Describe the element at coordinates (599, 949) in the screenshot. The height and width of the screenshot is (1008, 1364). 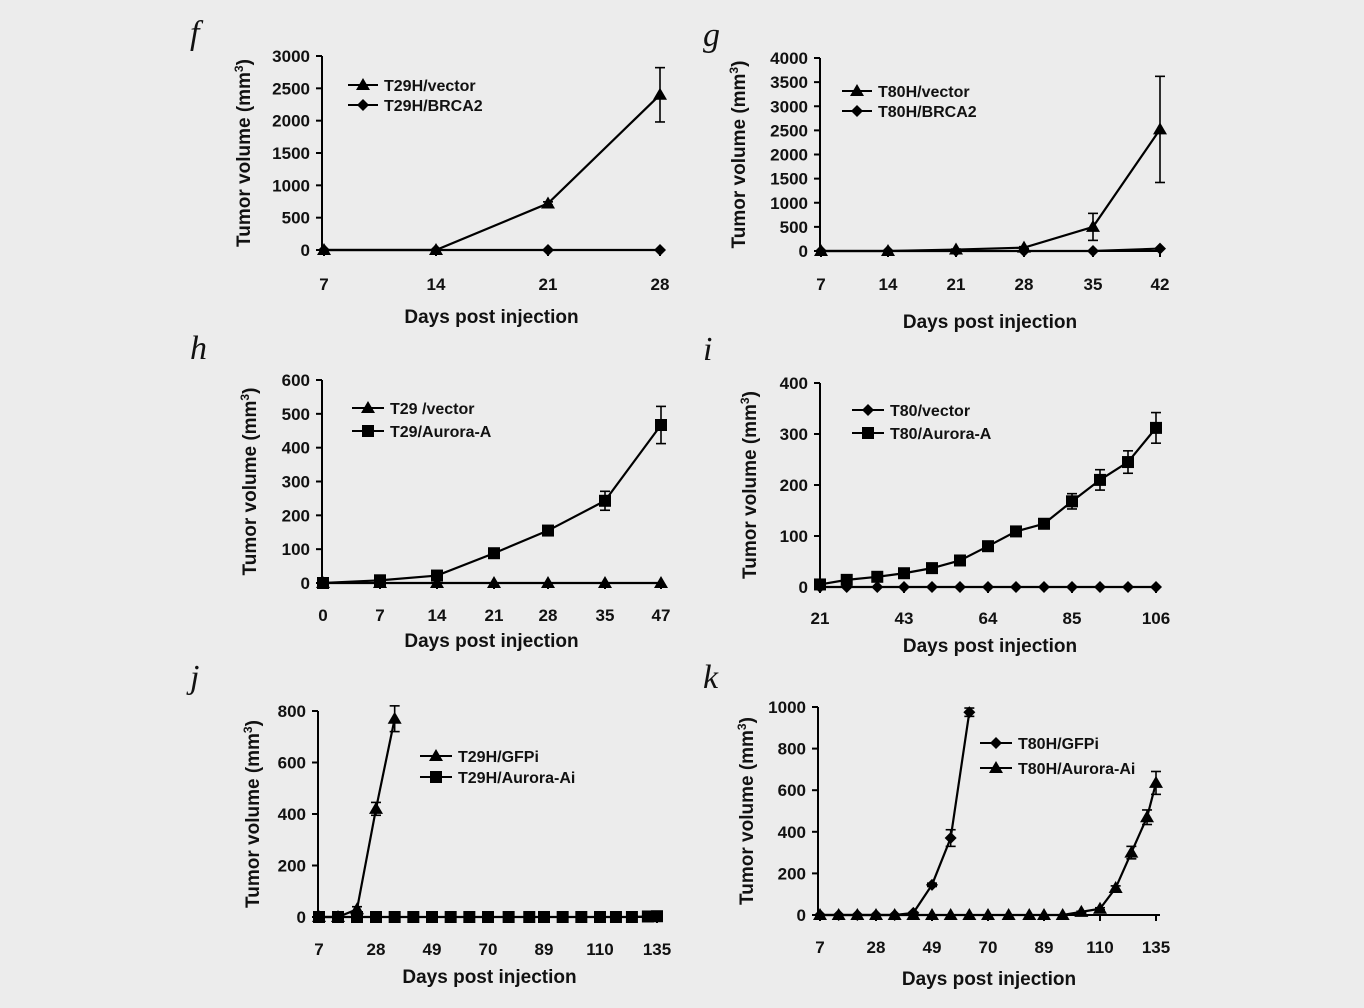
I see `x-tick-label: 110` at that location.